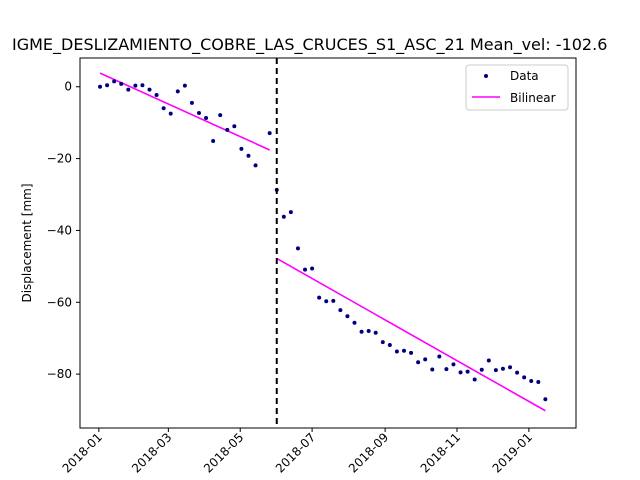 The width and height of the screenshot is (640, 480). I want to click on y-tick-label: −60, so click(59, 302).